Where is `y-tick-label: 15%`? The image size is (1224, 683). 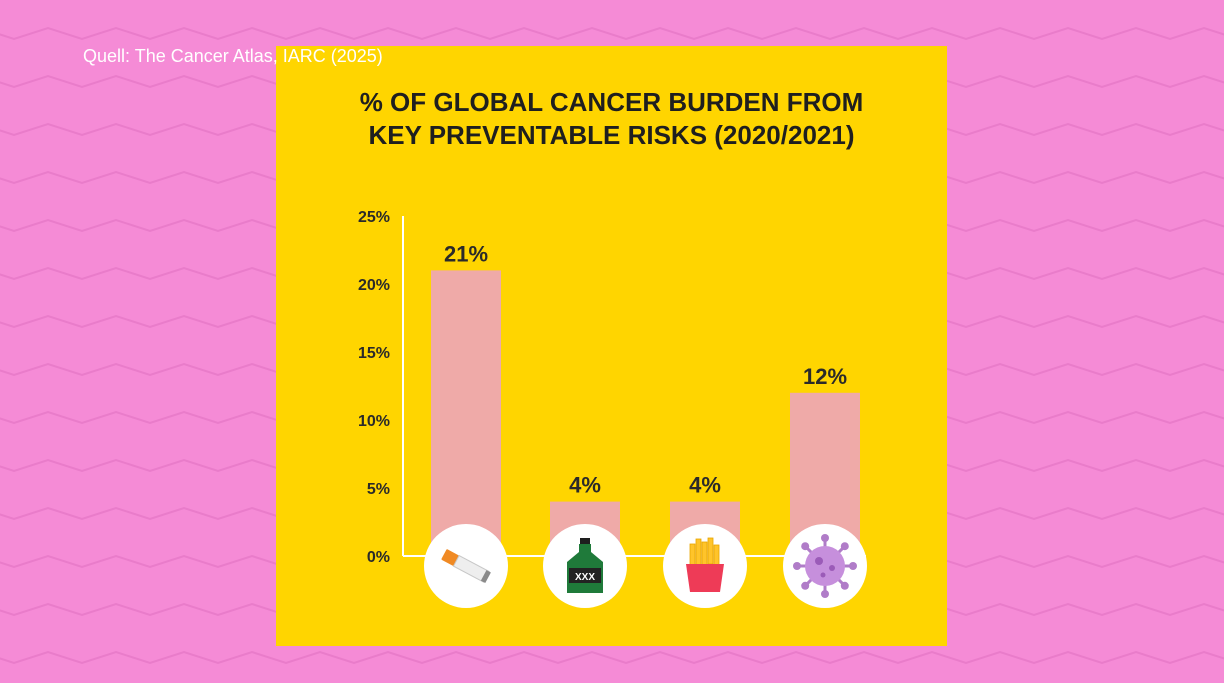
y-tick-label: 15% is located at coordinates (374, 353).